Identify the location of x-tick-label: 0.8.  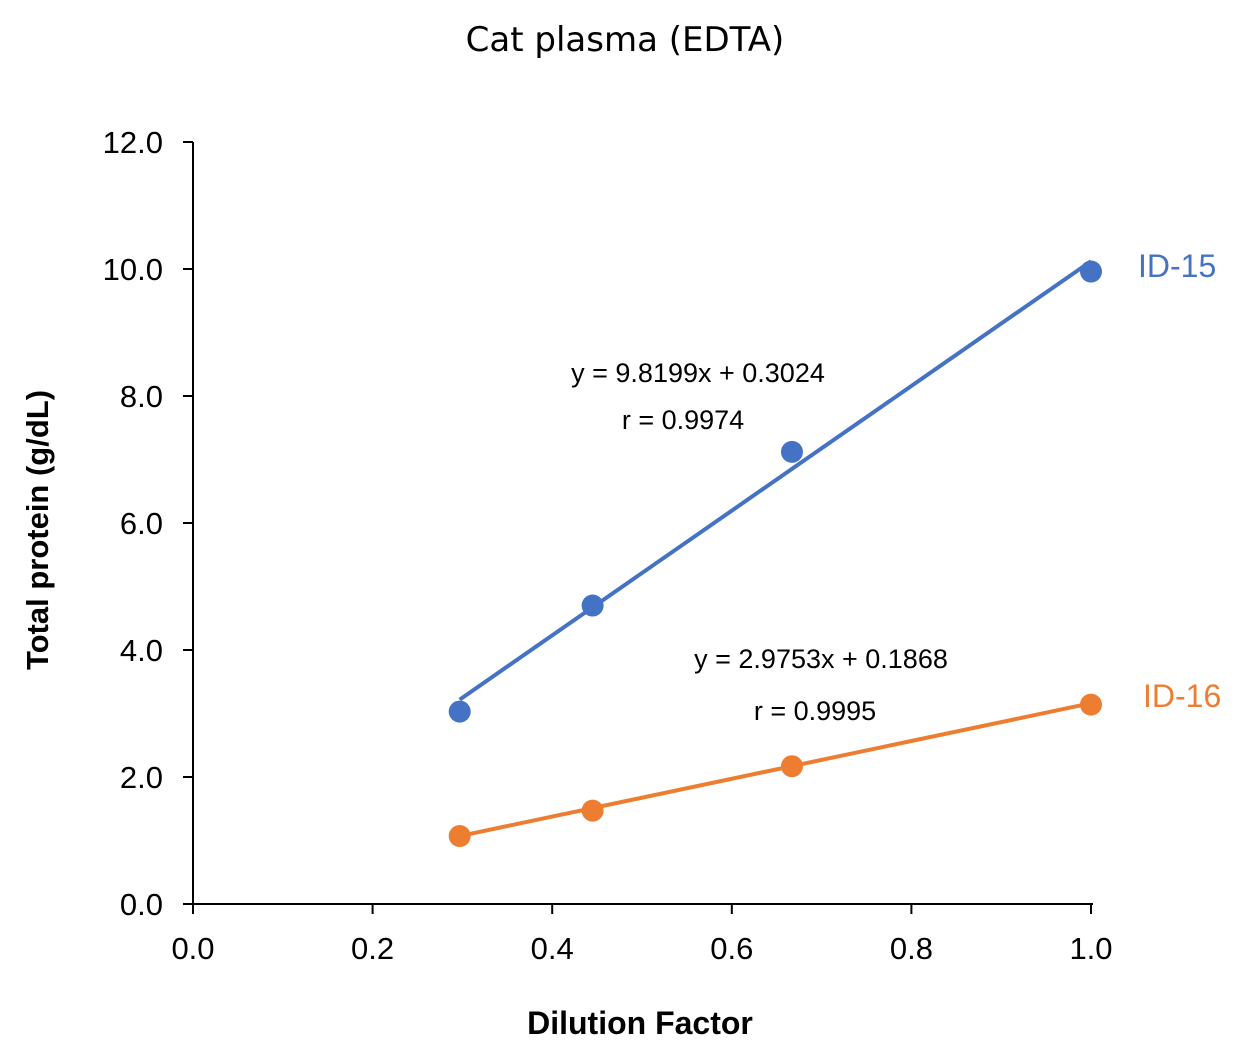
(911, 948).